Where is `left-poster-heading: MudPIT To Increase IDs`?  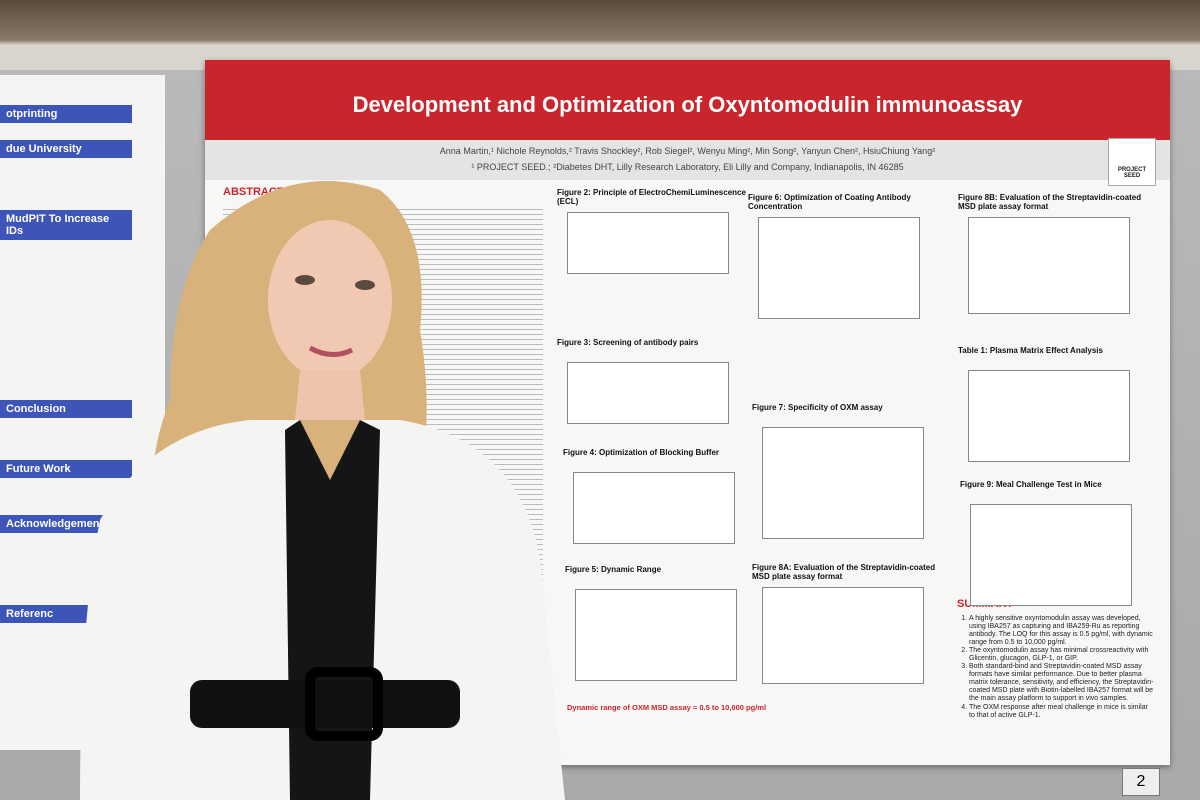
left-poster-heading: MudPIT To Increase IDs is located at coordinates (66, 225).